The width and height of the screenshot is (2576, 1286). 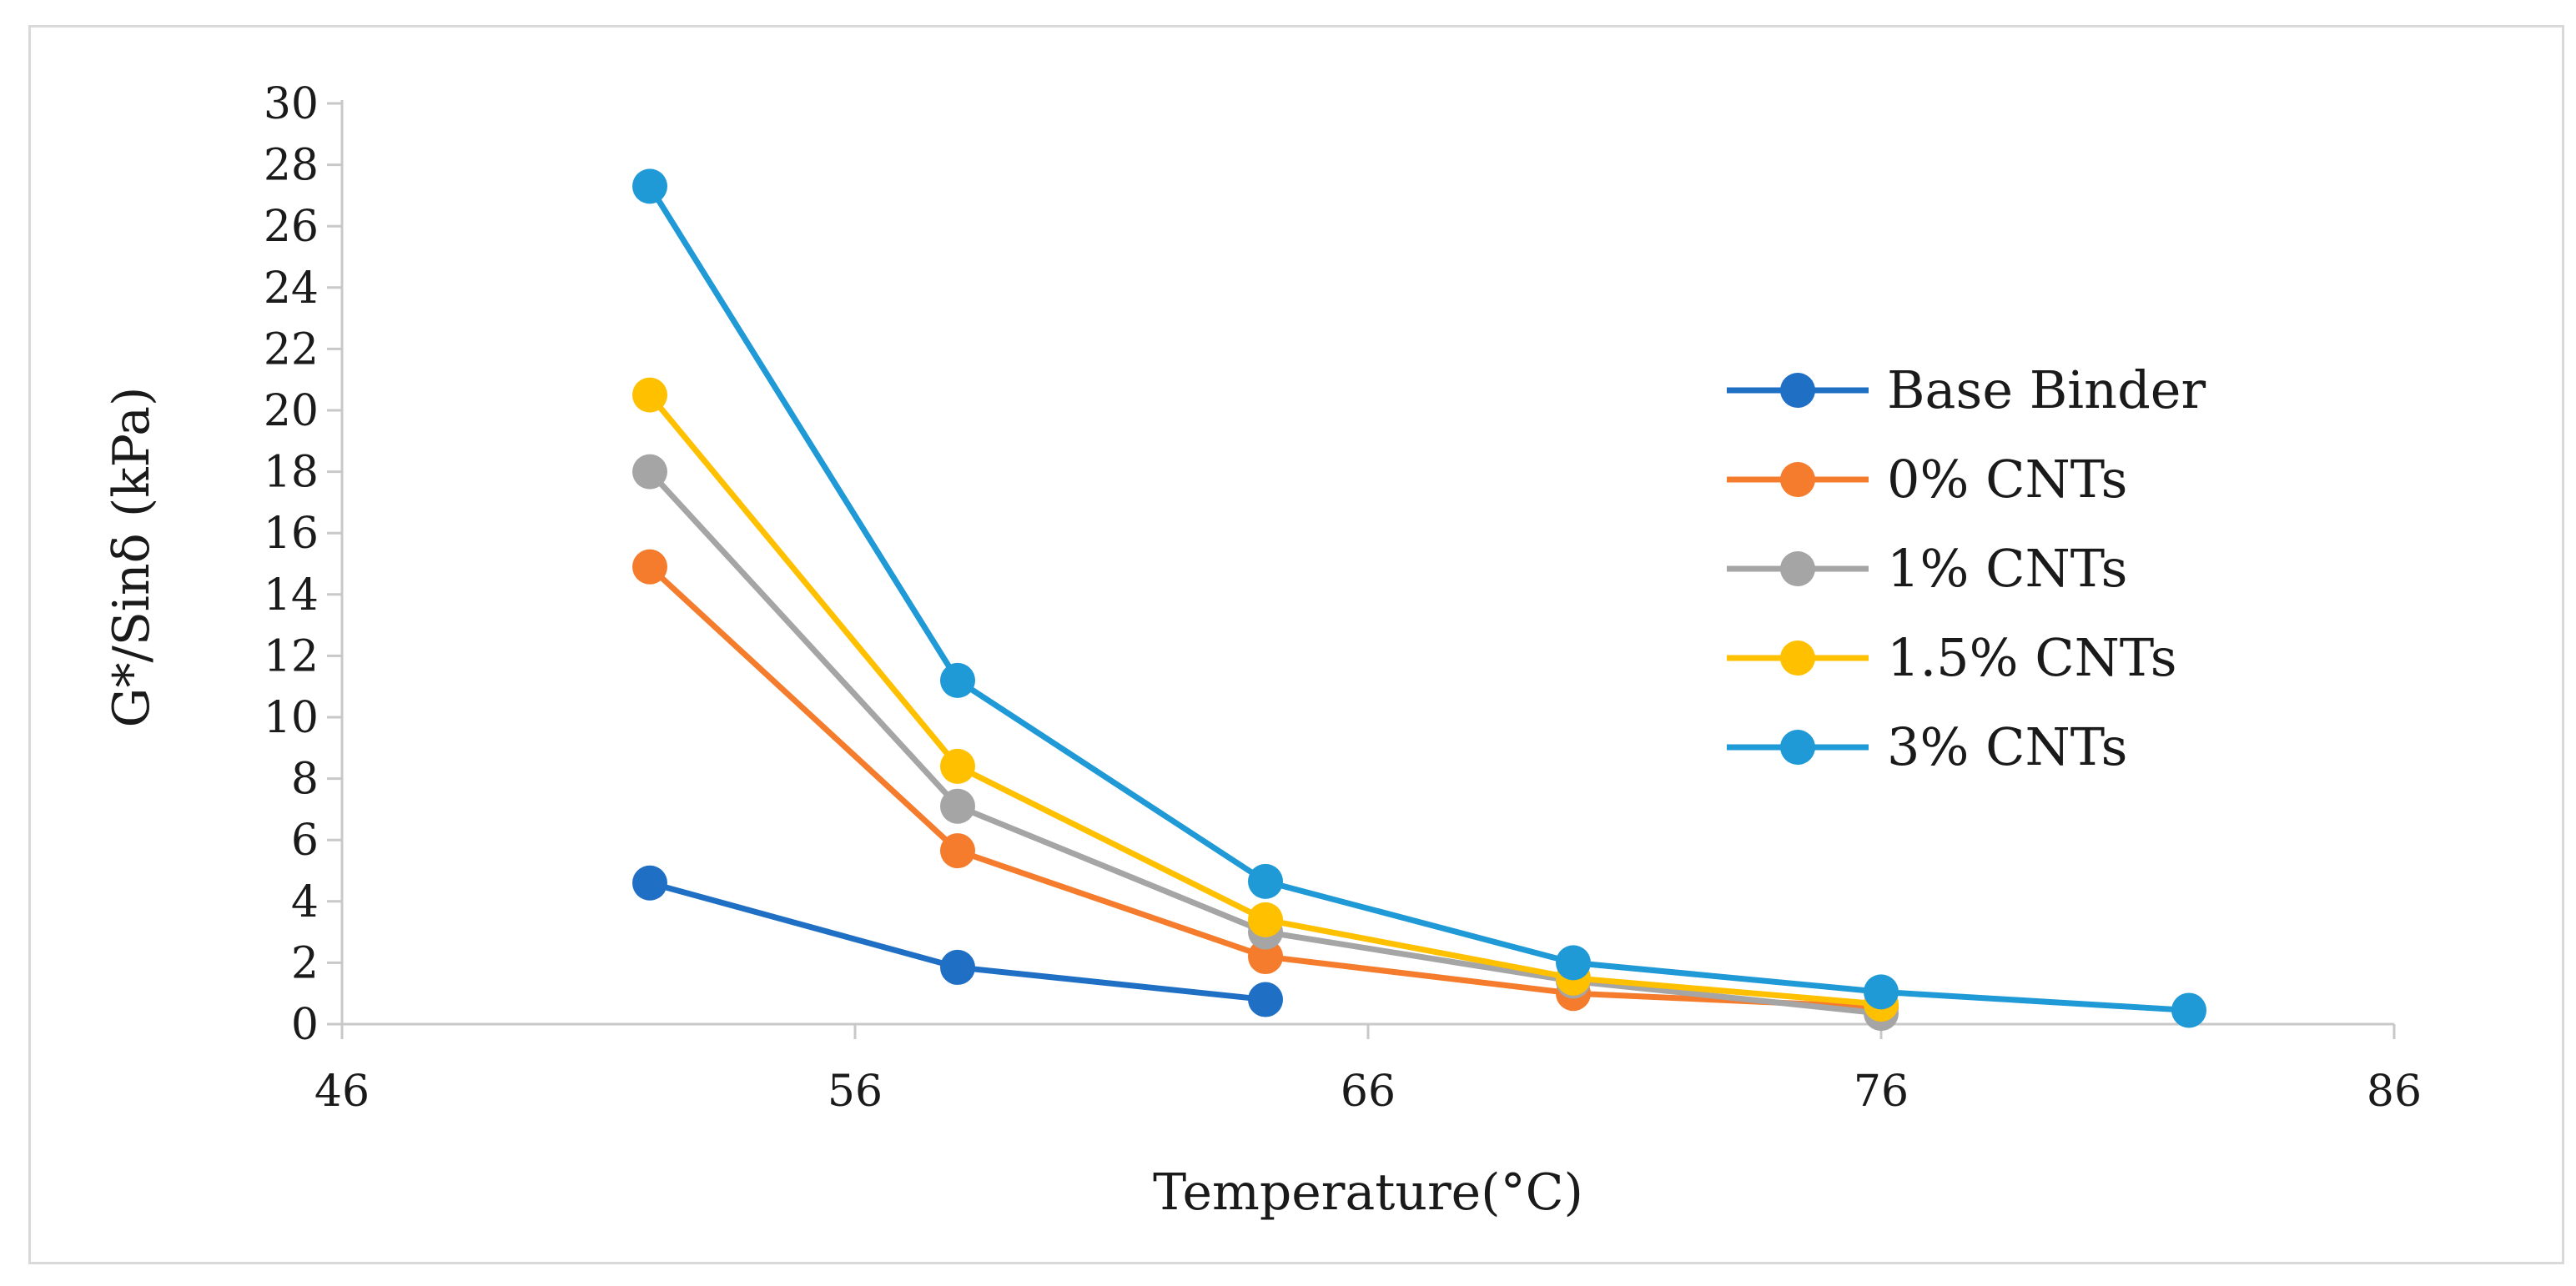 I want to click on y-tick-label: 20, so click(x=291, y=411).